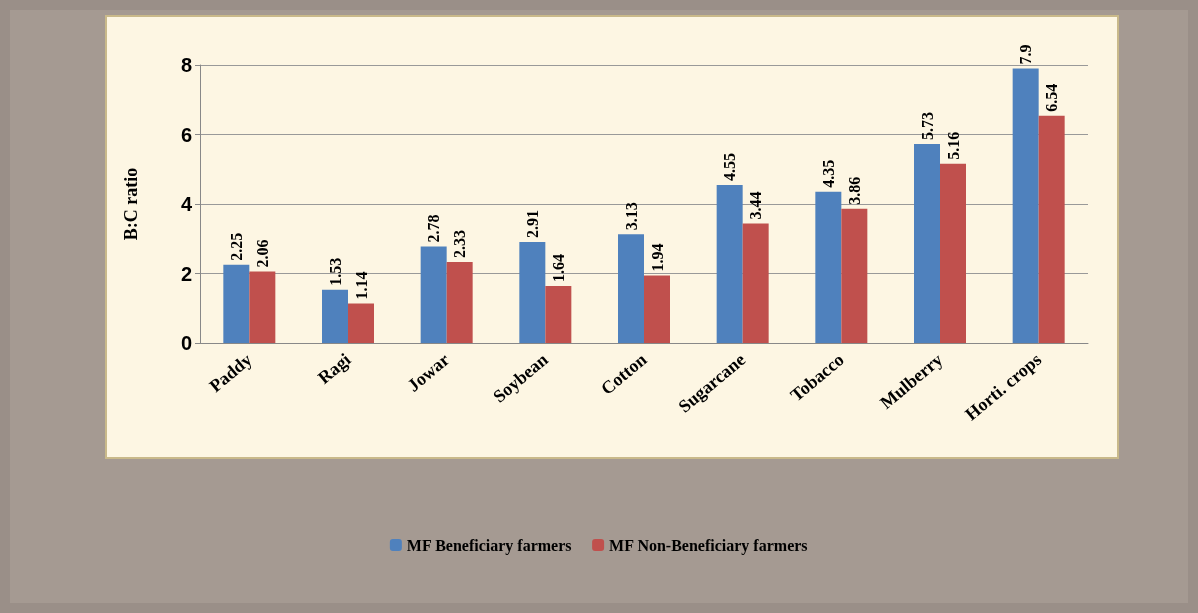 This screenshot has width=1198, height=613. Describe the element at coordinates (434, 228) in the screenshot. I see `data-label: 2.78` at that location.